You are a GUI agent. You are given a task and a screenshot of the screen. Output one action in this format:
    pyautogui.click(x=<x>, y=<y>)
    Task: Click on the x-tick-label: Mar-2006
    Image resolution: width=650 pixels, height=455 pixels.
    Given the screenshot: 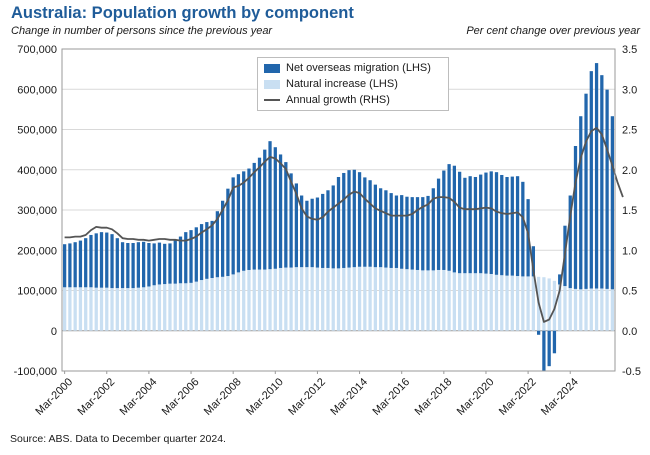 What is the action you would take?
    pyautogui.click(x=181, y=397)
    